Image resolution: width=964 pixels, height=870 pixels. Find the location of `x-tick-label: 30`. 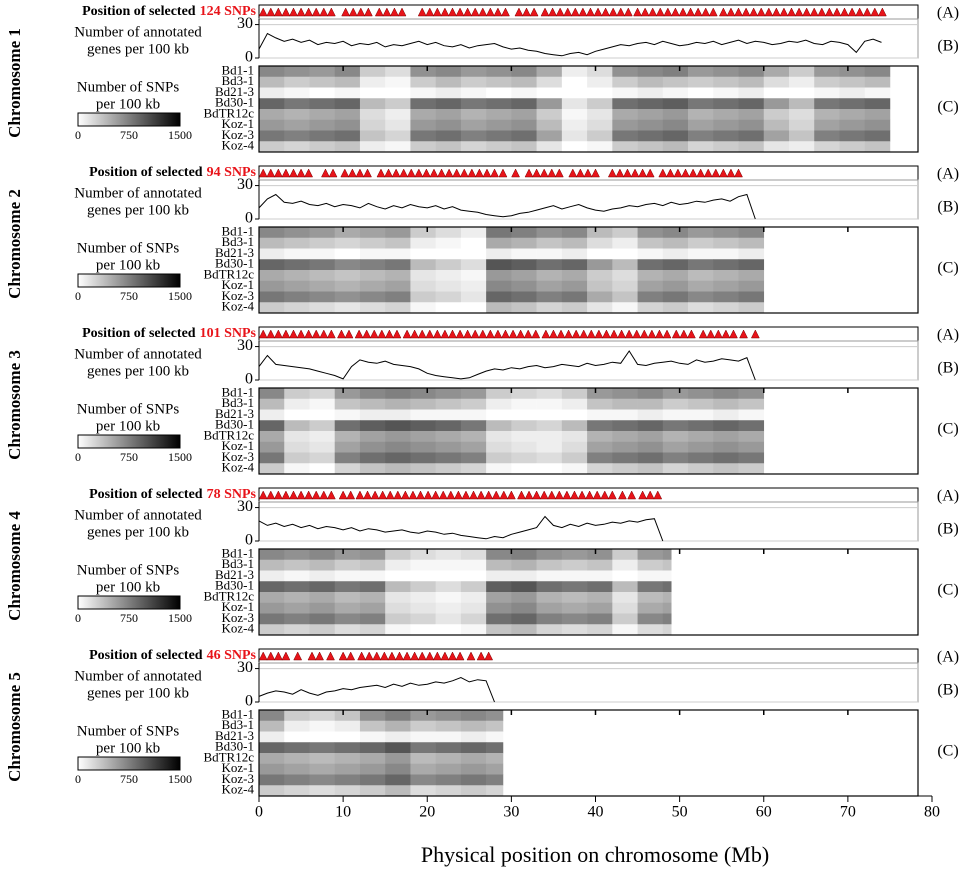

x-tick-label: 30 is located at coordinates (511, 812).